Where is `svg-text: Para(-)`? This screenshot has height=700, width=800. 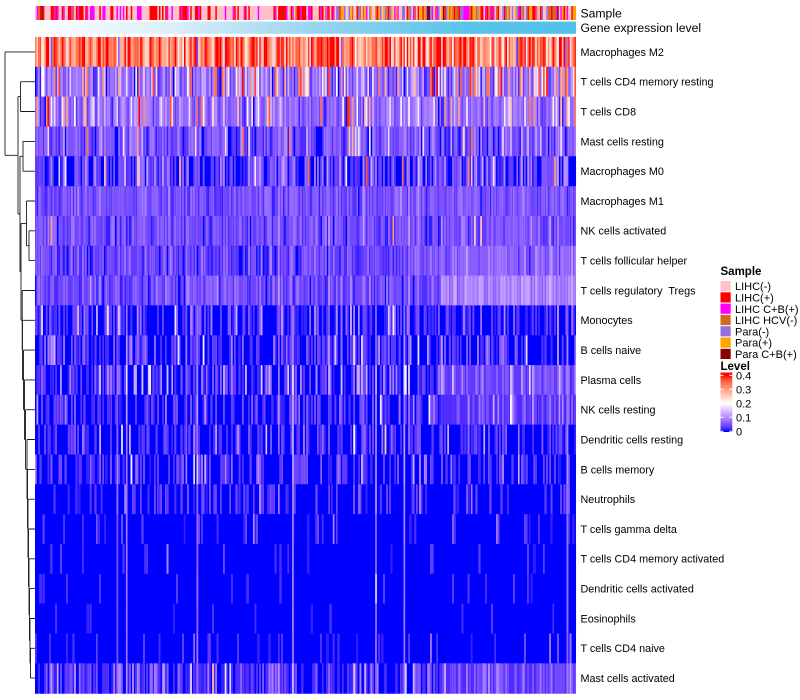
svg-text: Para(-) is located at coordinates (752, 332).